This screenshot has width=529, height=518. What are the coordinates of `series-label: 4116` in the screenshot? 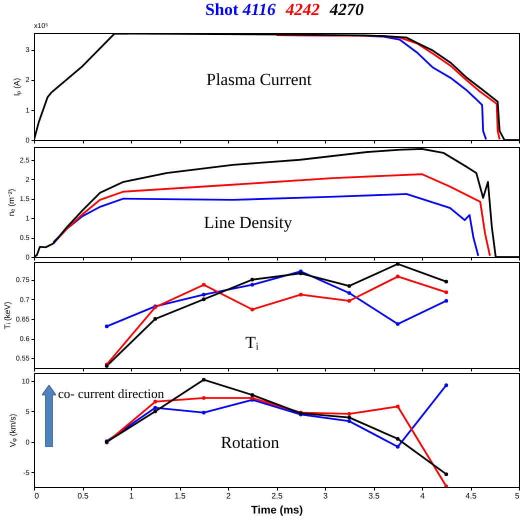 It's located at (259, 9).